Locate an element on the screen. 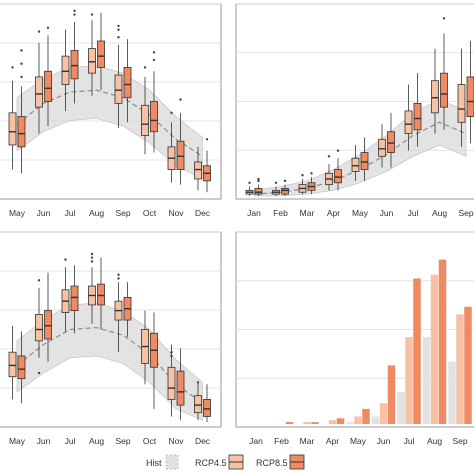 The image size is (474, 474). panel-3-rcp45-box-jun is located at coordinates (39, 327).